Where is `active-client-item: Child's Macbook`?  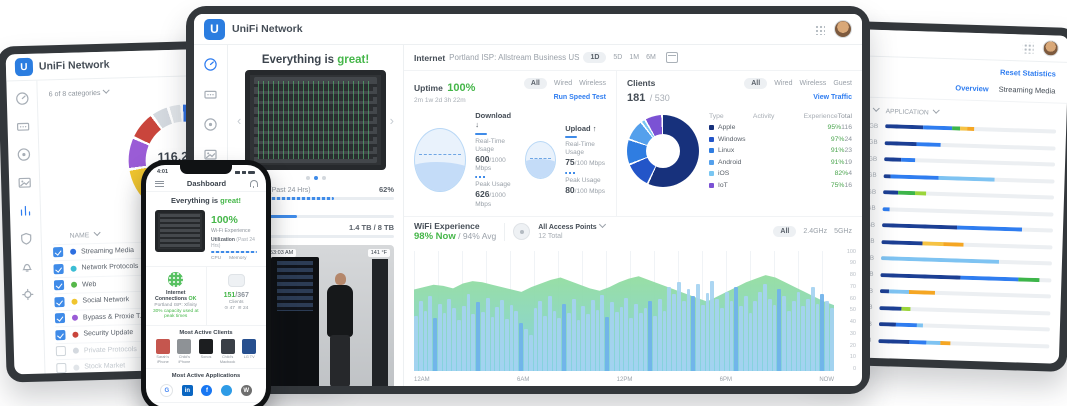 active-client-item: Child's Macbook is located at coordinates (227, 351).